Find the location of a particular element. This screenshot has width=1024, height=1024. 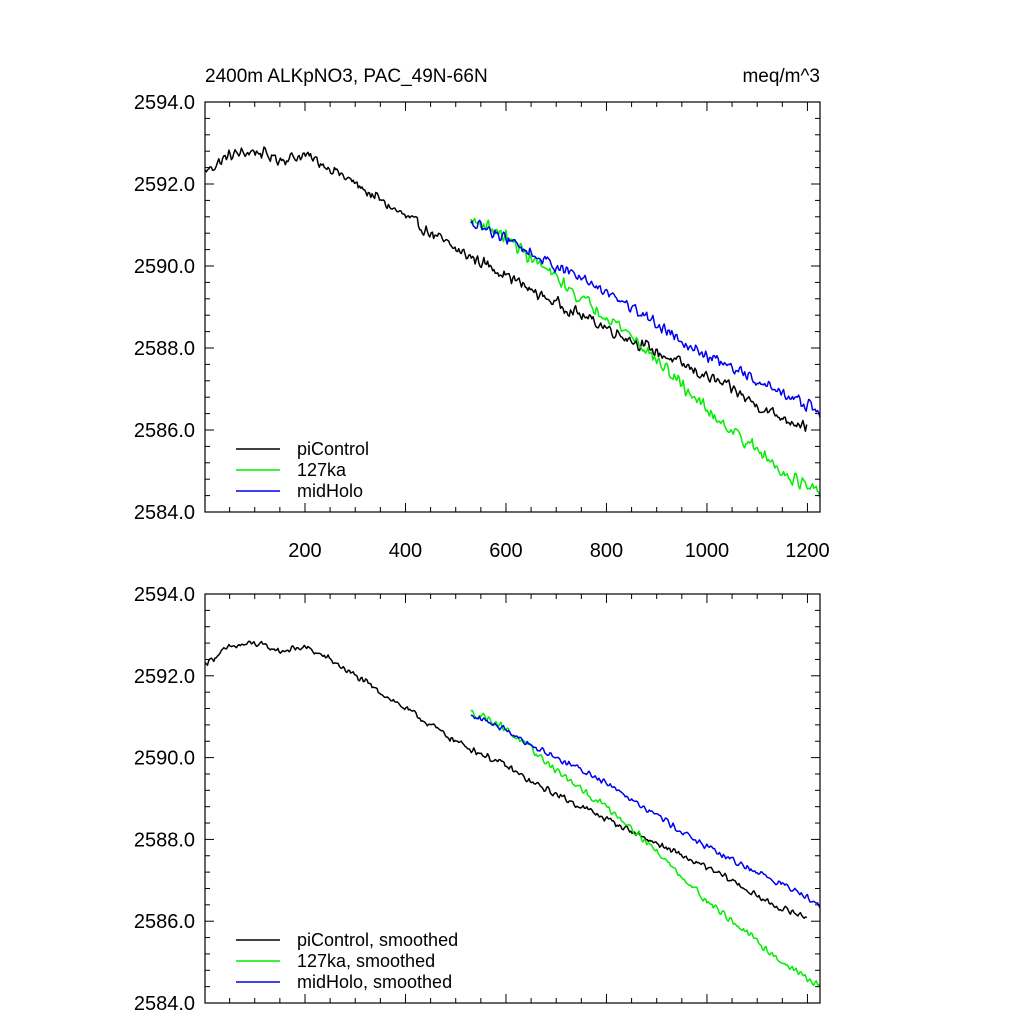

legend-label: midHolo, smoothed is located at coordinates (374, 982).